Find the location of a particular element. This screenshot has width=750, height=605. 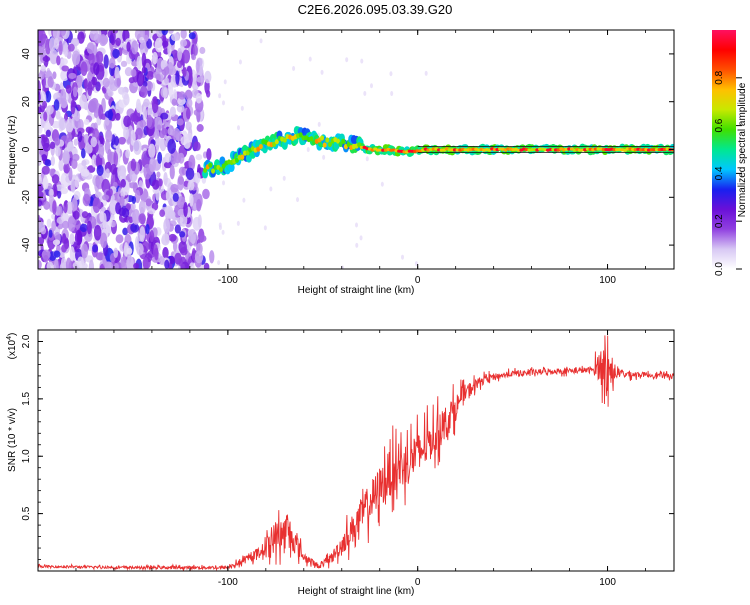

y-tick-label: 40 is located at coordinates (26, 54).